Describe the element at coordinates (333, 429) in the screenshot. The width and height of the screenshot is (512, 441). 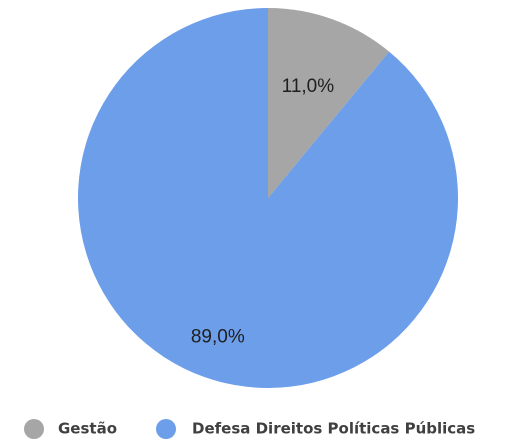
I see `legend-label-defesa: Defesa Direitos Políticas Públicas` at that location.